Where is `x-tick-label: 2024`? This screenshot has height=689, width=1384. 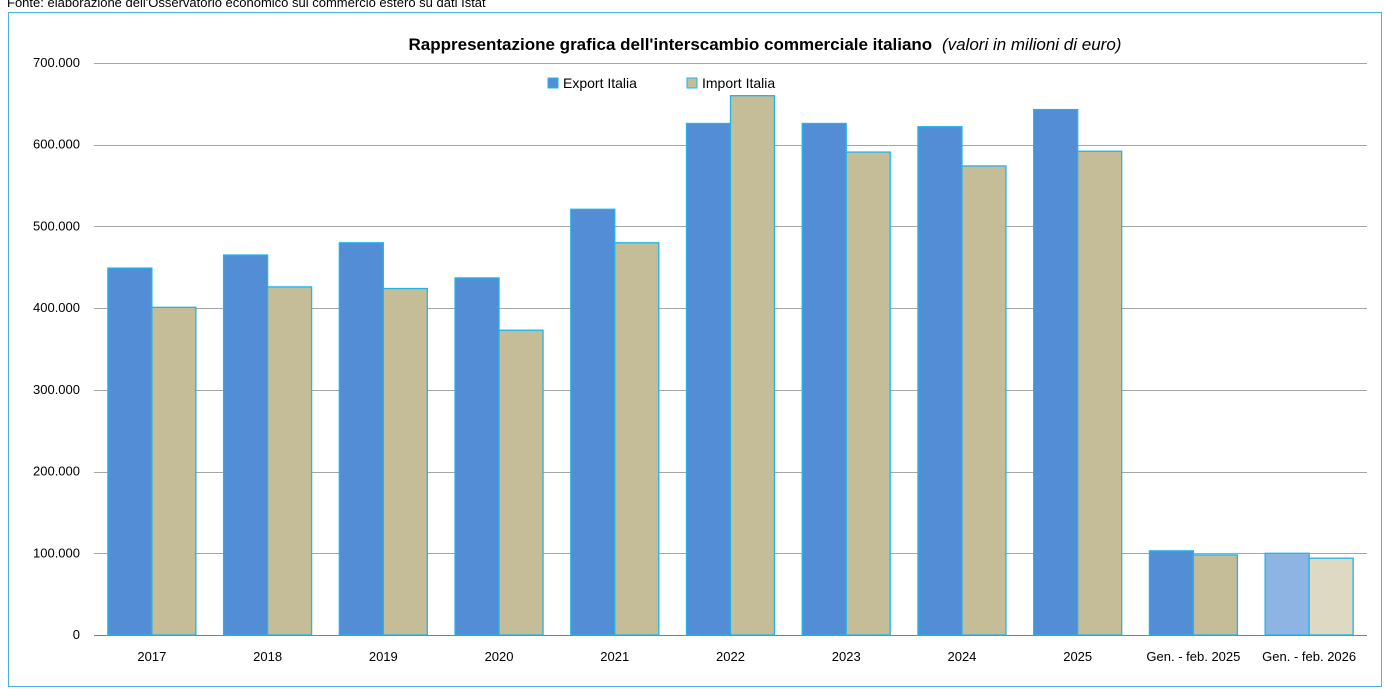 x-tick-label: 2024 is located at coordinates (961, 656).